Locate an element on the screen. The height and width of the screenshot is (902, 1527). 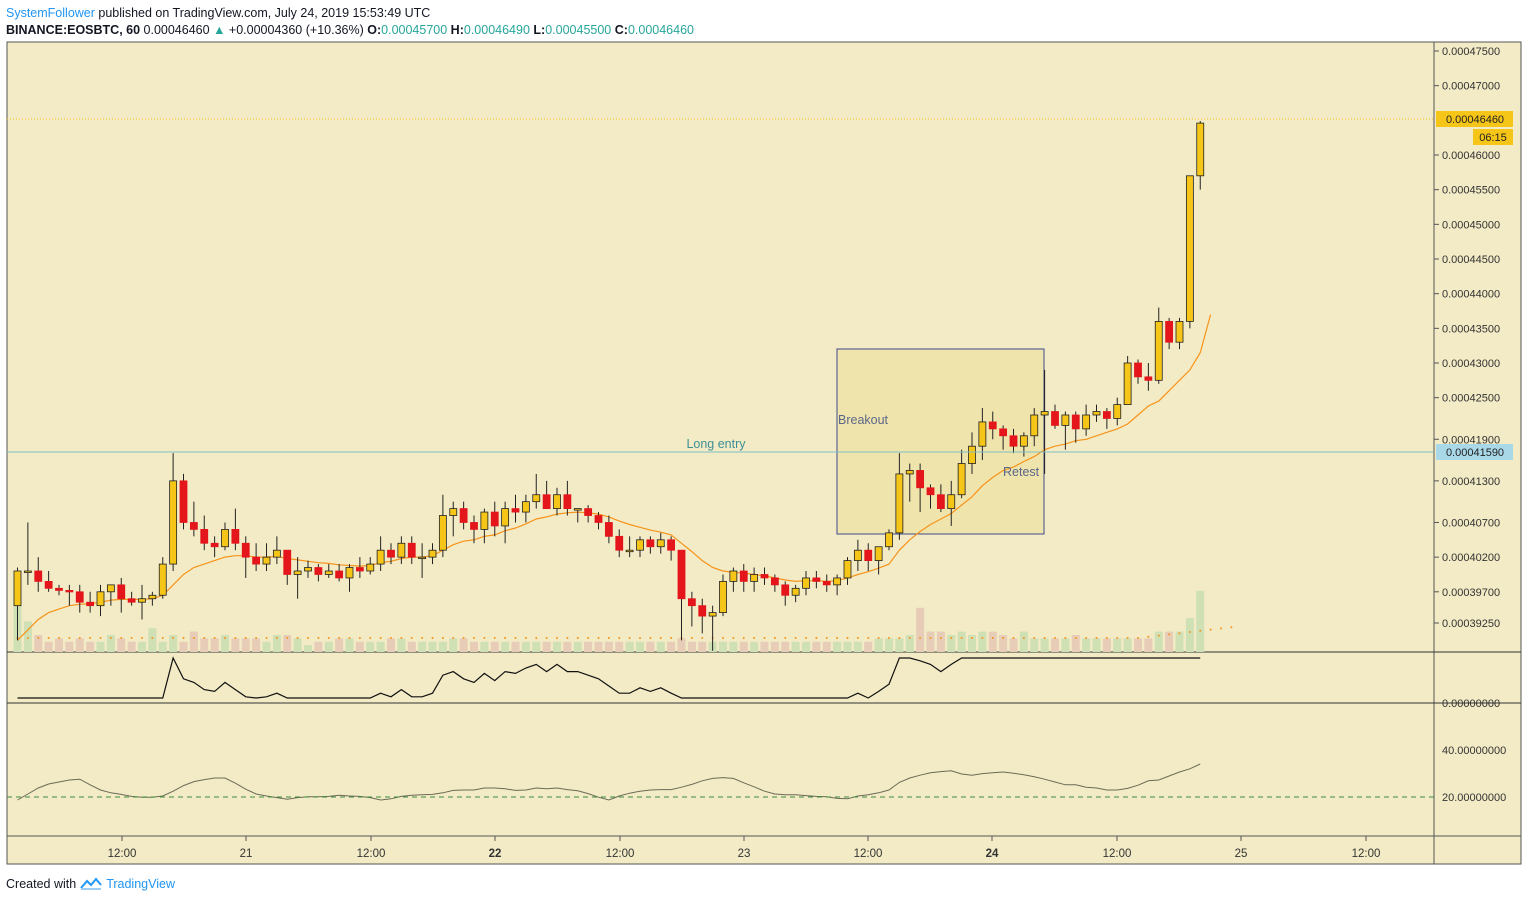
price-label: 0.00040200 is located at coordinates (1471, 558).